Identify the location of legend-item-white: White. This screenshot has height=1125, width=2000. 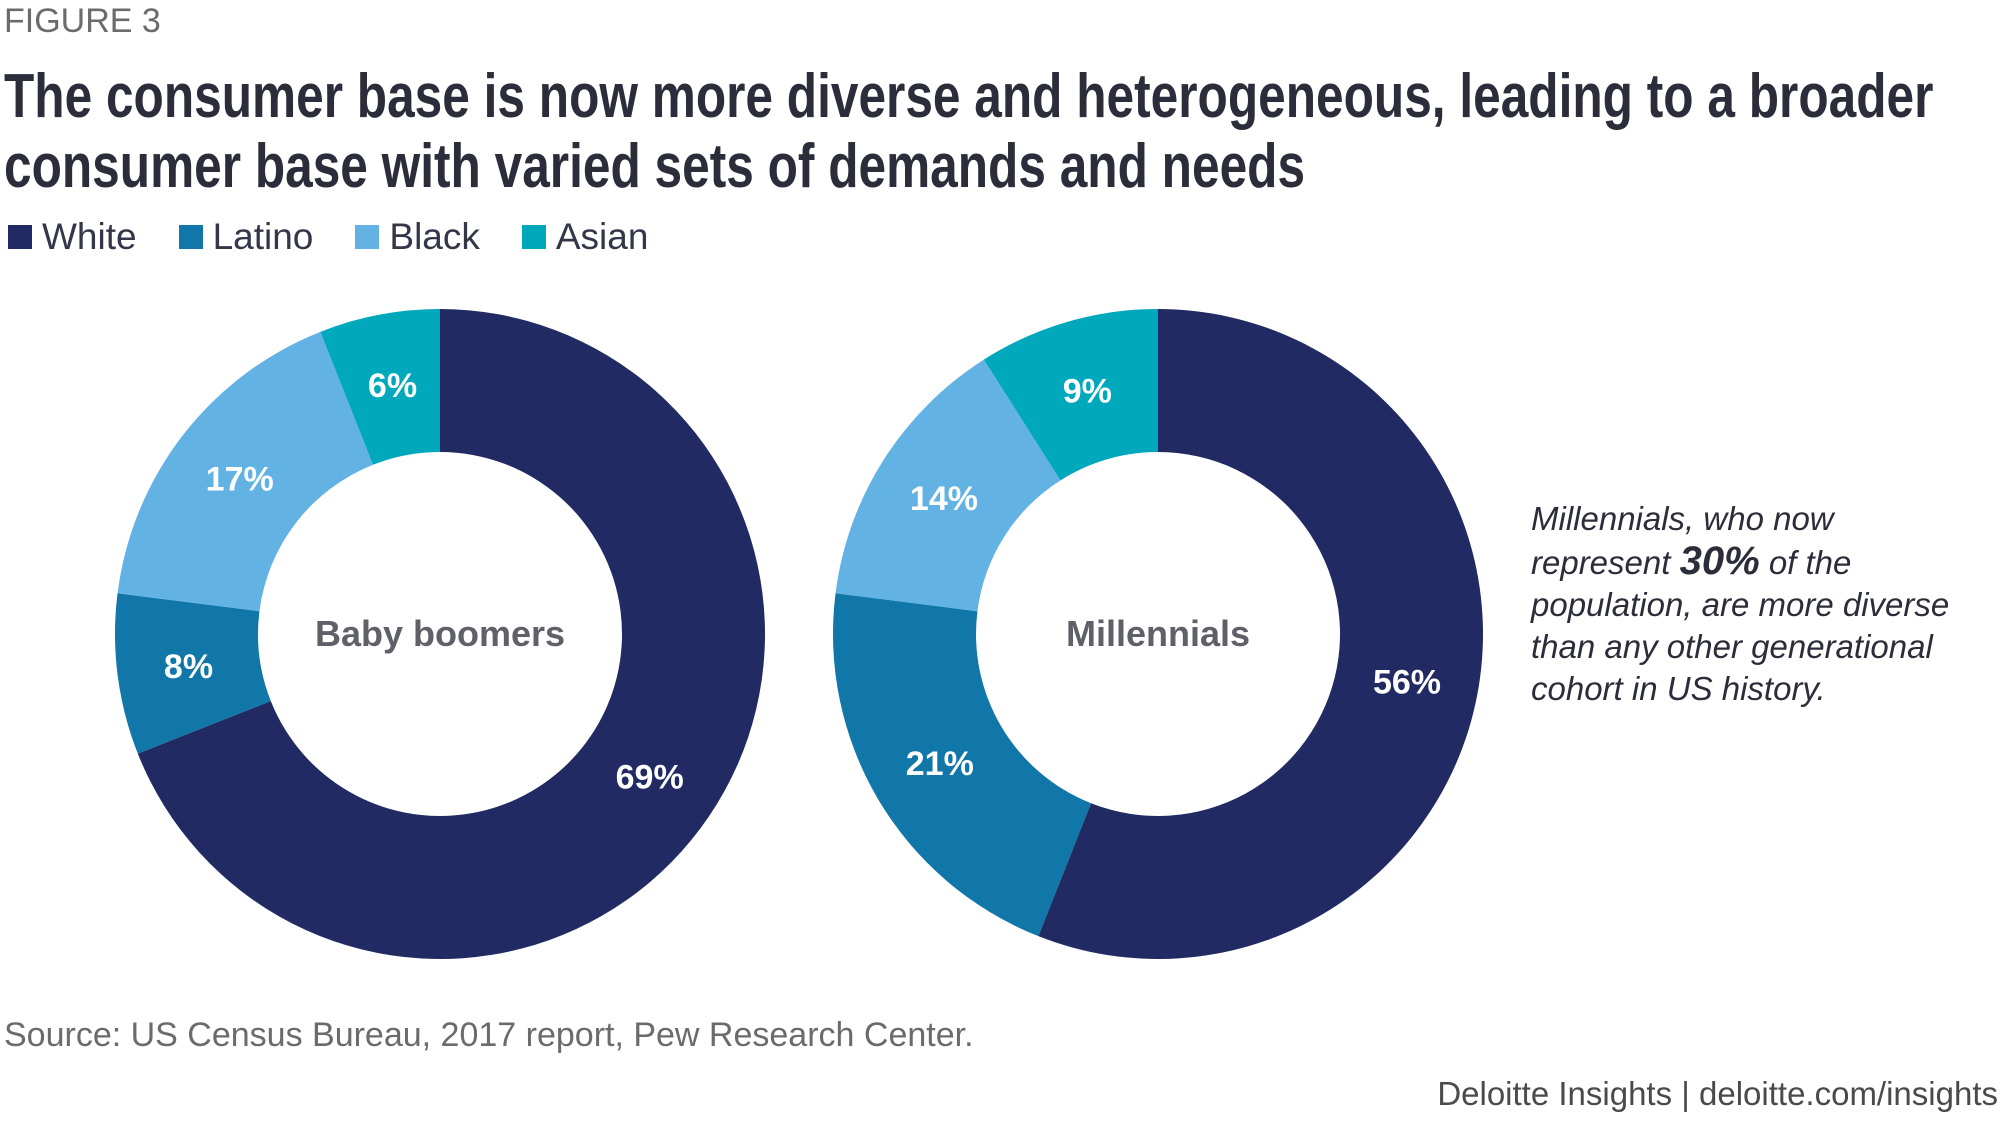
(72, 237).